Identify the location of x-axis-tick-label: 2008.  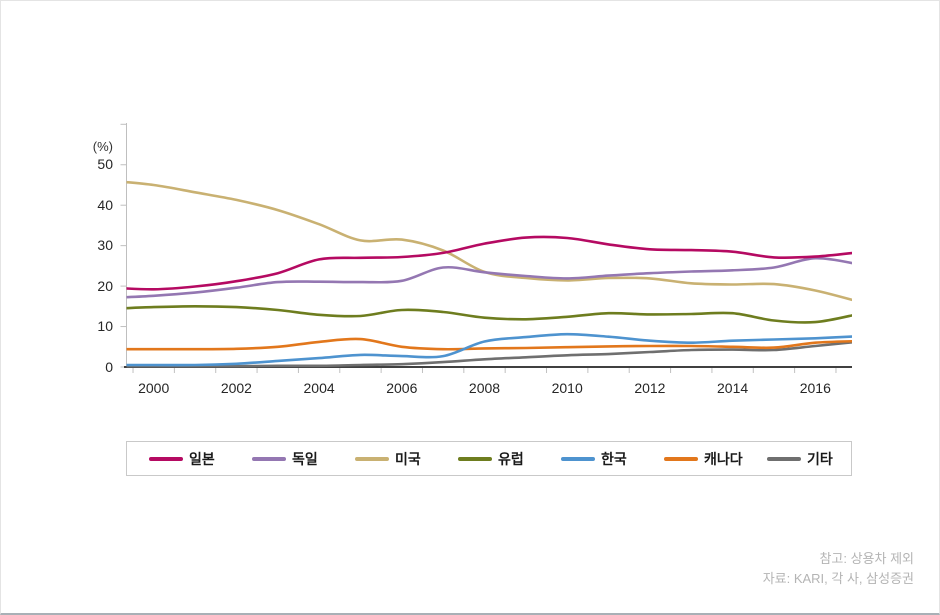
(484, 388).